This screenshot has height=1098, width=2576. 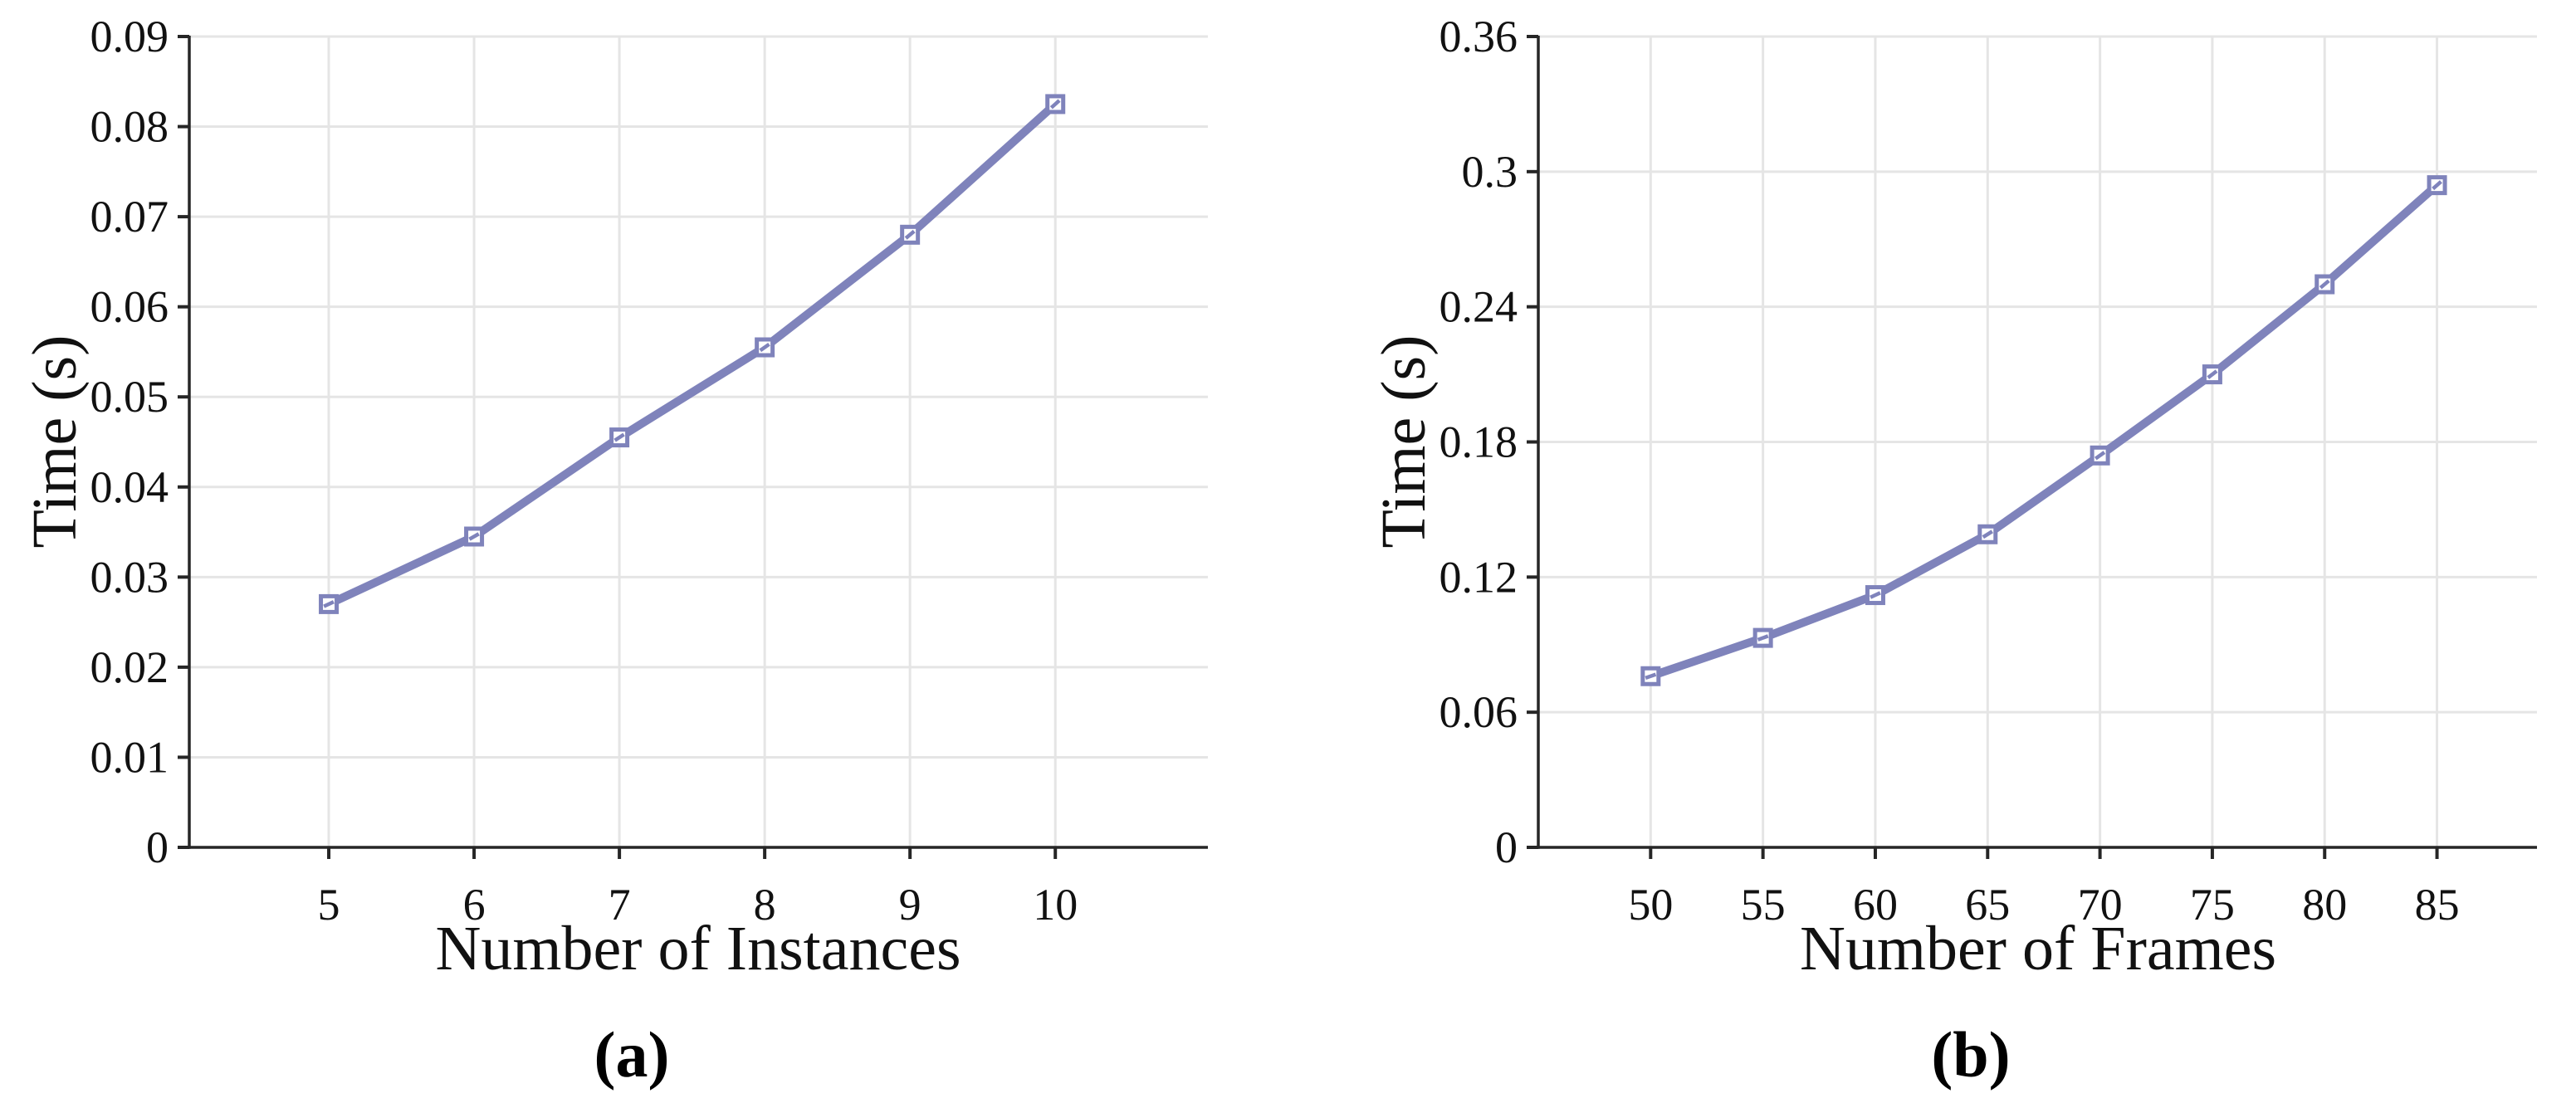 What do you see at coordinates (1763, 905) in the screenshot?
I see `x-tick-label-b: 55` at bounding box center [1763, 905].